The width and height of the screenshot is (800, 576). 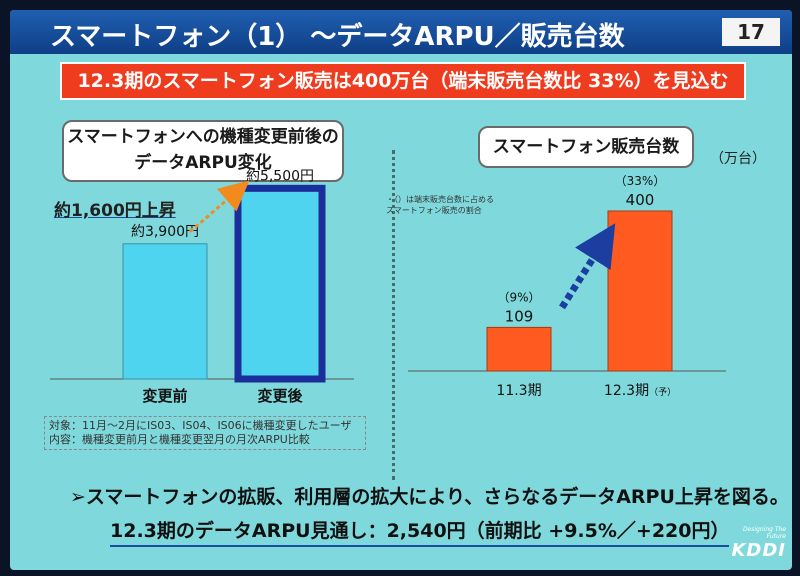 What do you see at coordinates (662, 392) in the screenshot?
I see `sales-category-suffix: （予）` at bounding box center [662, 392].